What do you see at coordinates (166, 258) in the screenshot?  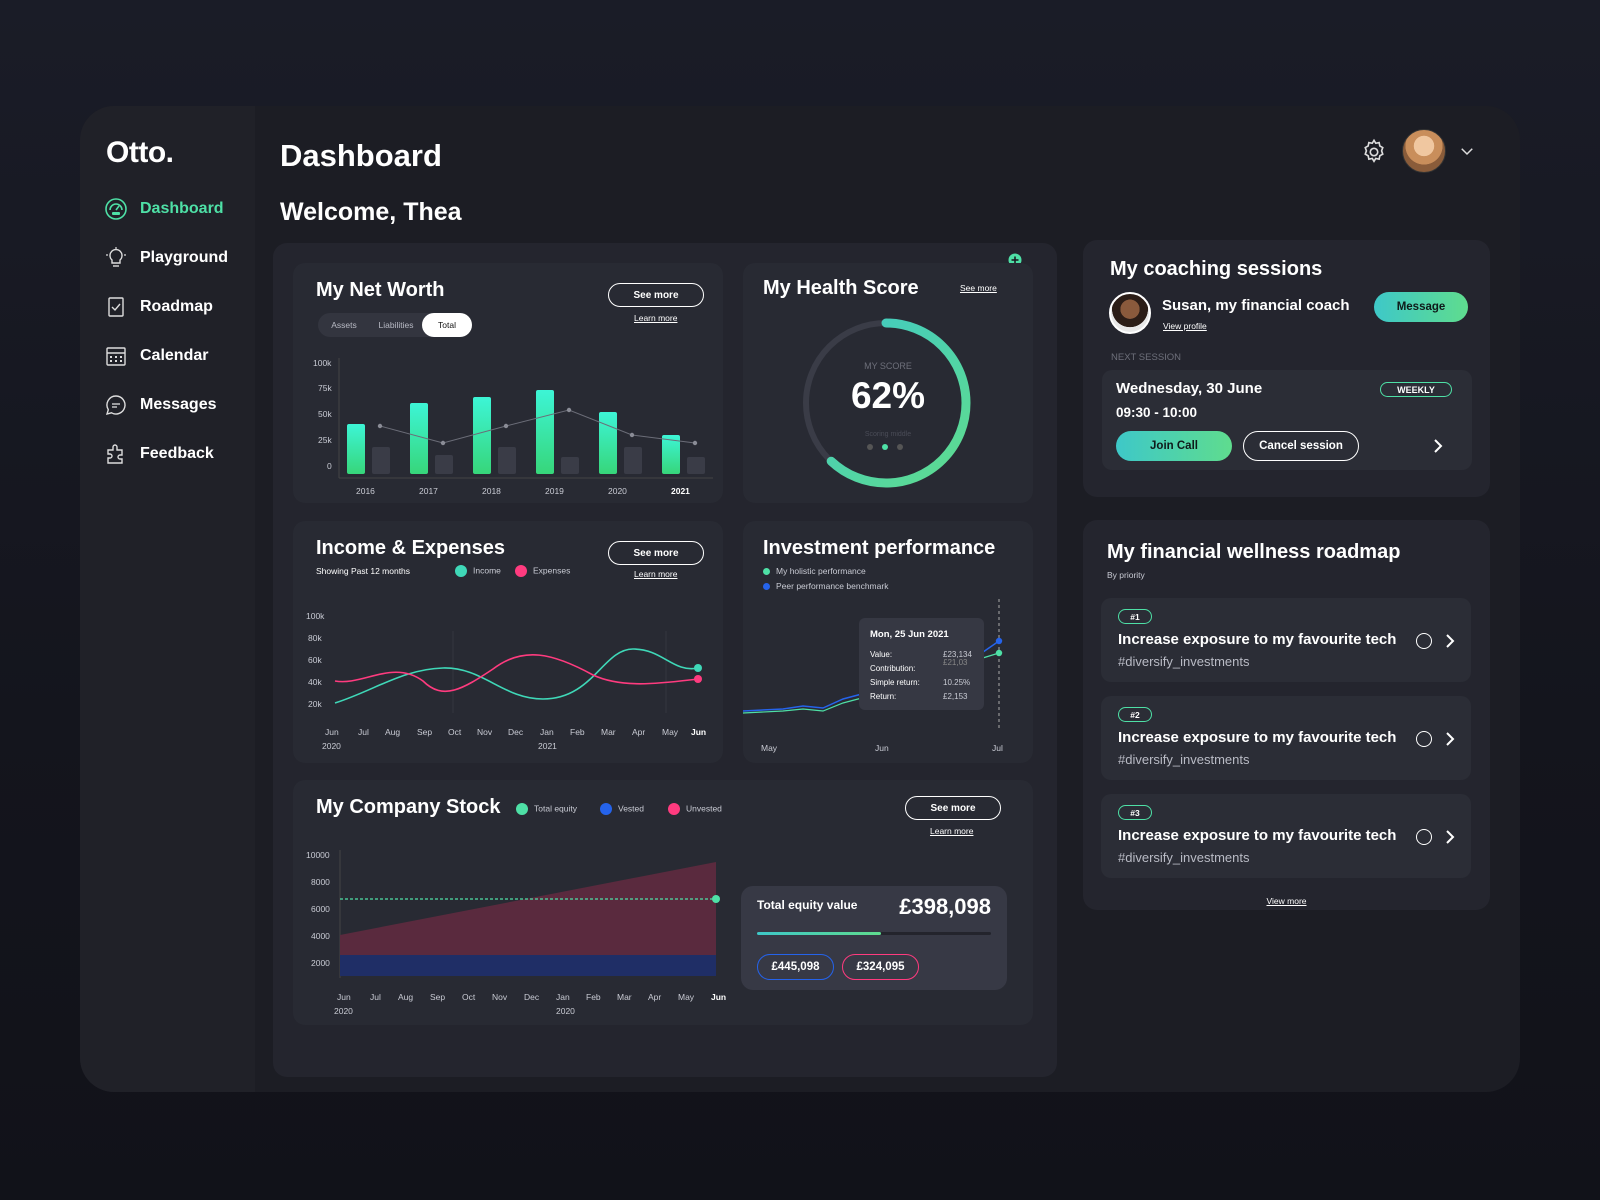 I see `sidebar-item-playground: Playground` at bounding box center [166, 258].